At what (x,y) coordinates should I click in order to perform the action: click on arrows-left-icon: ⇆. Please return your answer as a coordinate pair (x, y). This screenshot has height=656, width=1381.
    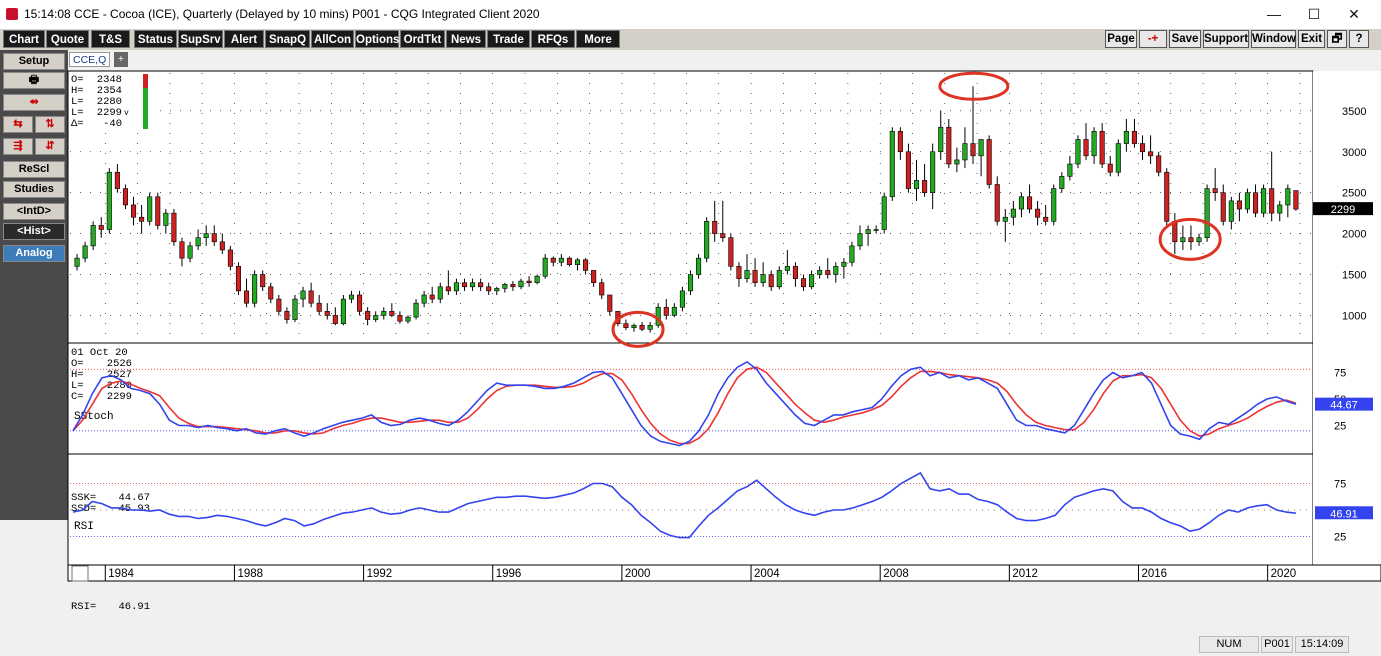
    Looking at the image, I should click on (18, 124).